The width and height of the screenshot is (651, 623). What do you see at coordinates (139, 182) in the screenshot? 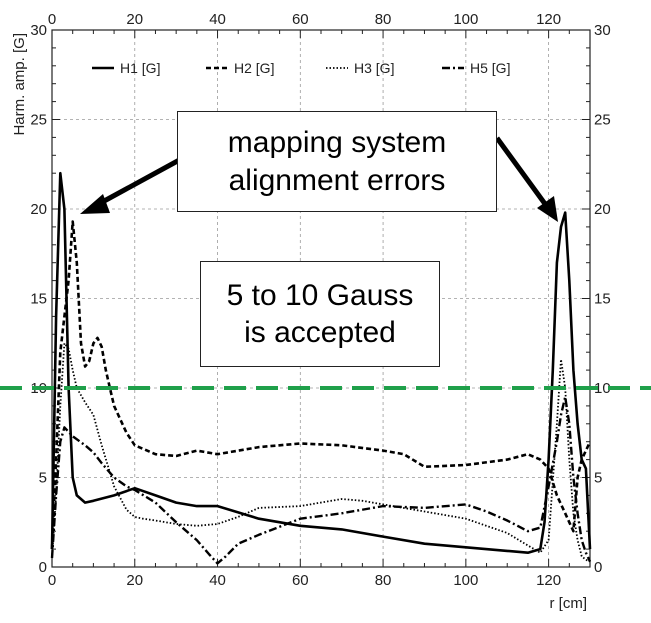
I see `arrow-left-line` at bounding box center [139, 182].